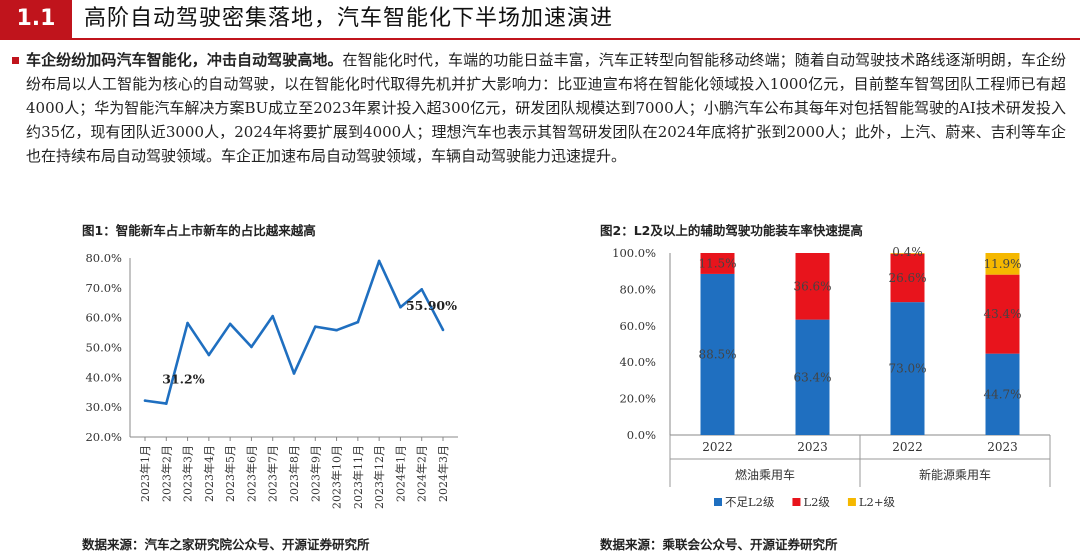 This screenshot has height=553, width=1080. Describe the element at coordinates (379, 477) in the screenshot. I see `x-tick-label: 2023年12月` at that location.